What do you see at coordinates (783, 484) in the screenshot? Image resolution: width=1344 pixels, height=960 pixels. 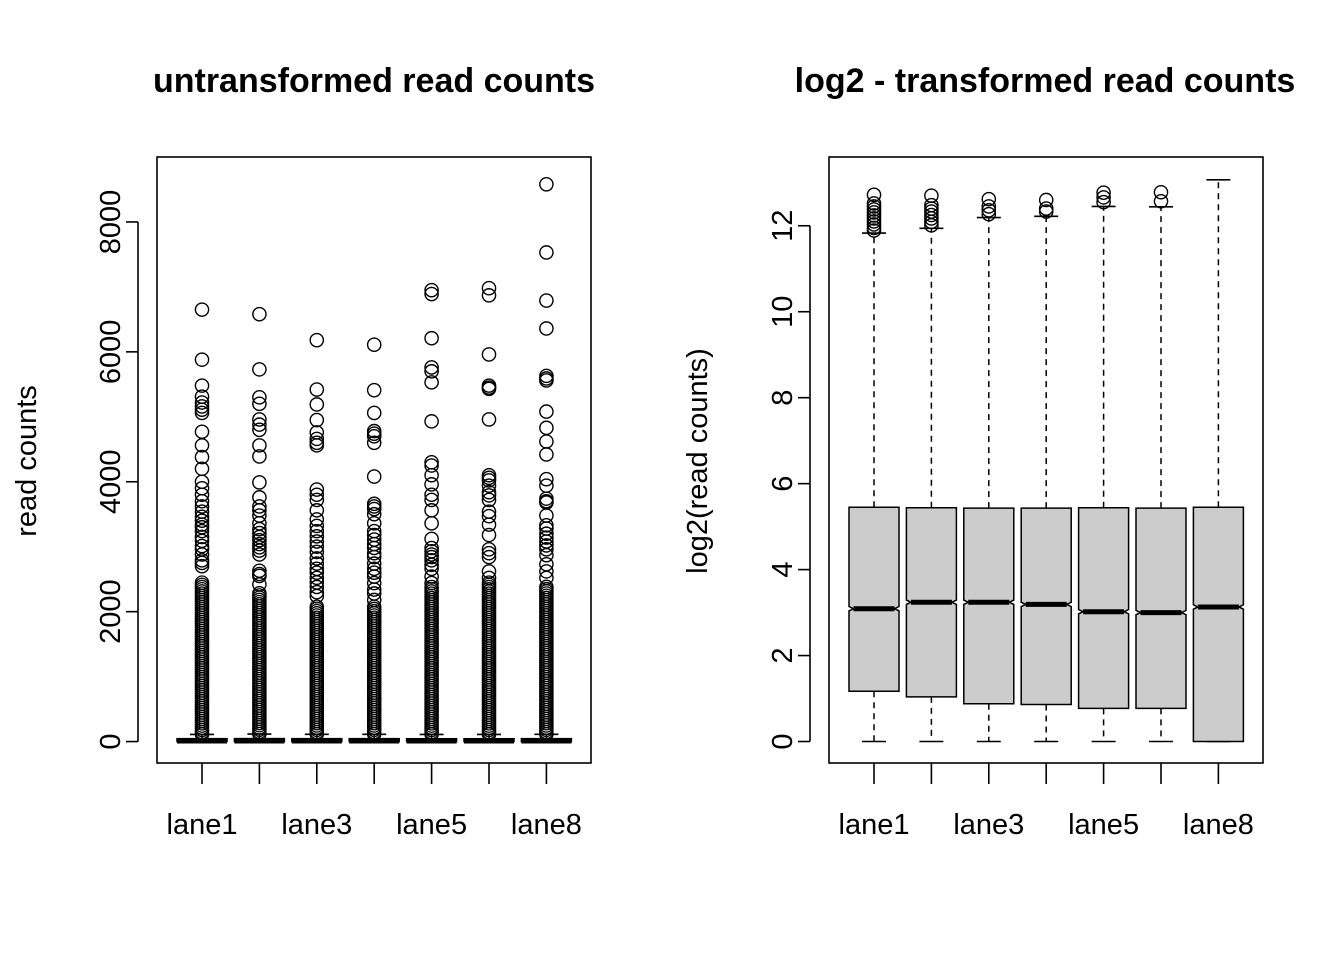 I see `y-tick-label: 6` at bounding box center [783, 484].